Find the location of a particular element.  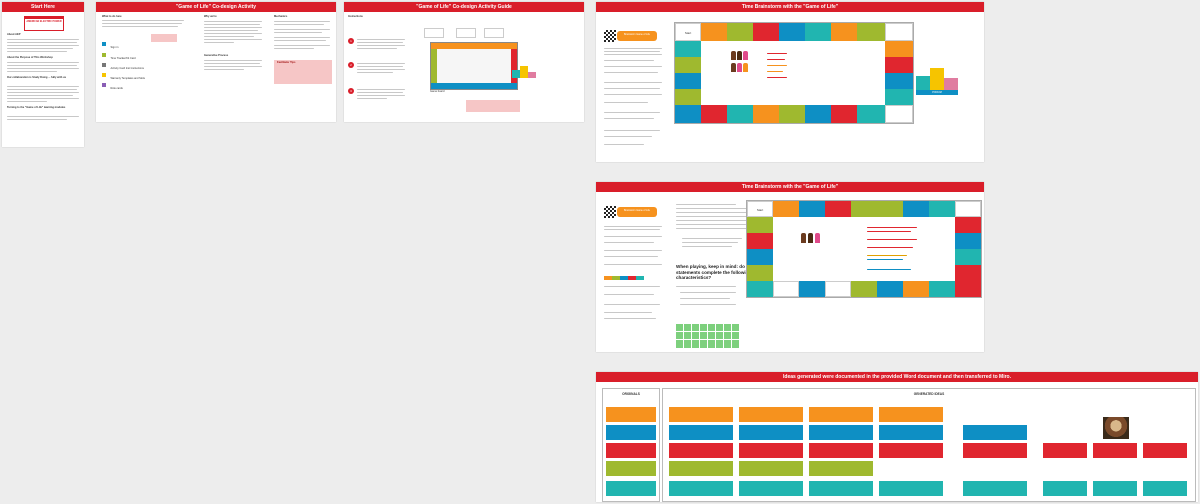

generated-head: GENERATED IDEAS is located at coordinates (929, 394).